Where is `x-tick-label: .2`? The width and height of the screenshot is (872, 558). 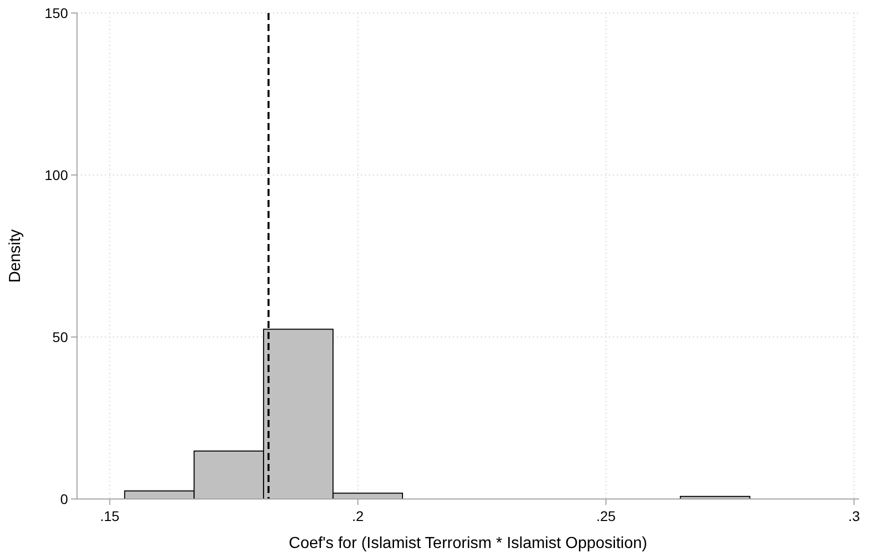 x-tick-label: .2 is located at coordinates (358, 516).